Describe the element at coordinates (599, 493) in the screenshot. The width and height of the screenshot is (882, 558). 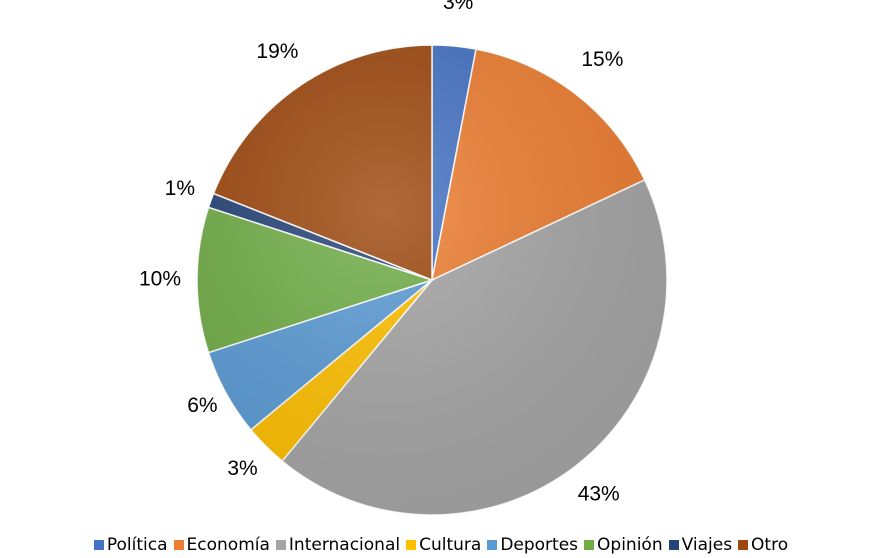
I see `pie-label-internacional: 43%` at that location.